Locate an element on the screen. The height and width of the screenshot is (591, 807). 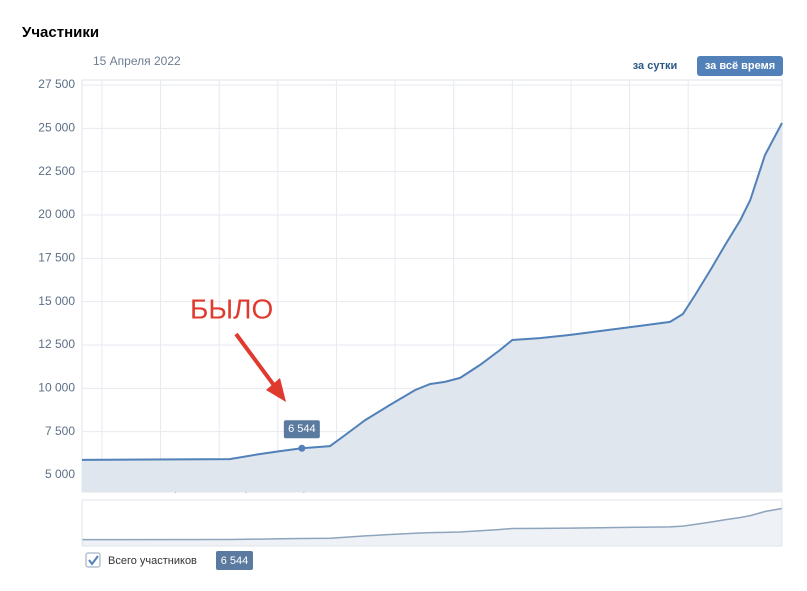
legend-label: Всего участников is located at coordinates (152, 561).